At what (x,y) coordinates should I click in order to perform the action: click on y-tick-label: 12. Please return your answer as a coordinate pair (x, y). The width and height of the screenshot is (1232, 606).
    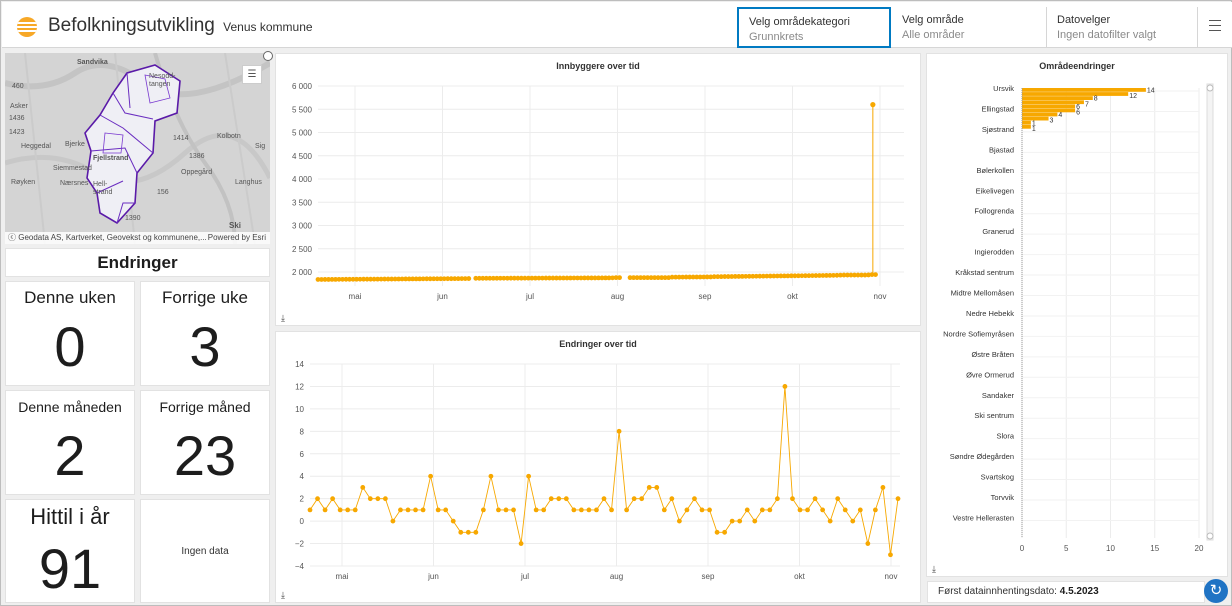
    Looking at the image, I should click on (299, 386).